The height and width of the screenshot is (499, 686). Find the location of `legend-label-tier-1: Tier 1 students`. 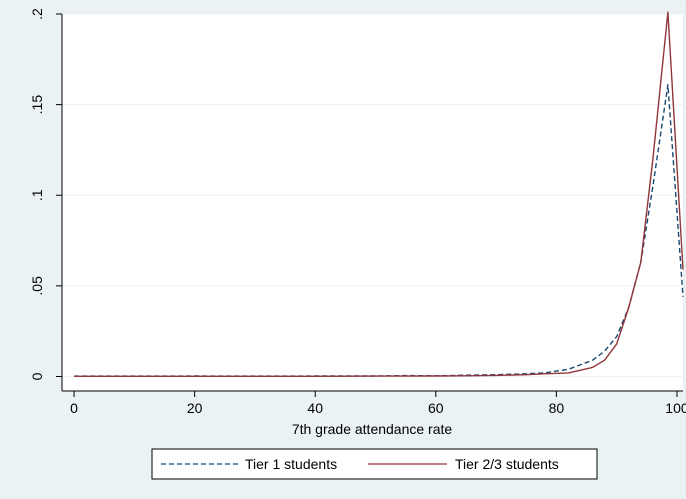

legend-label-tier-1: Tier 1 students is located at coordinates (291, 464).